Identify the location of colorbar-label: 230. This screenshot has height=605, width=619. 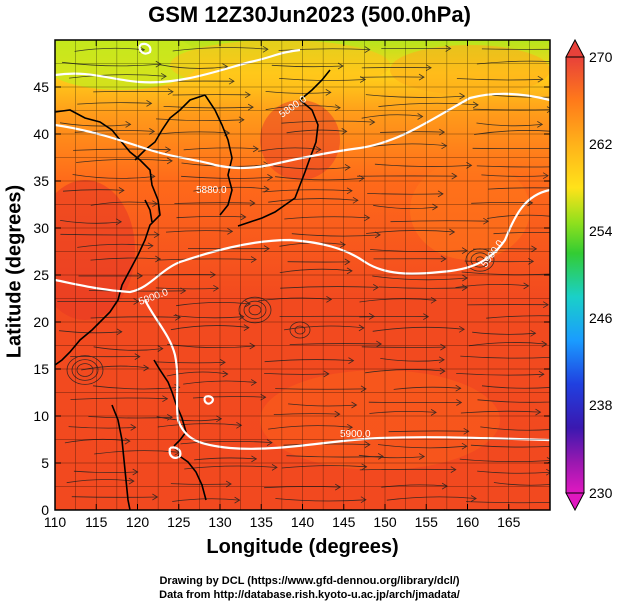
(601, 493).